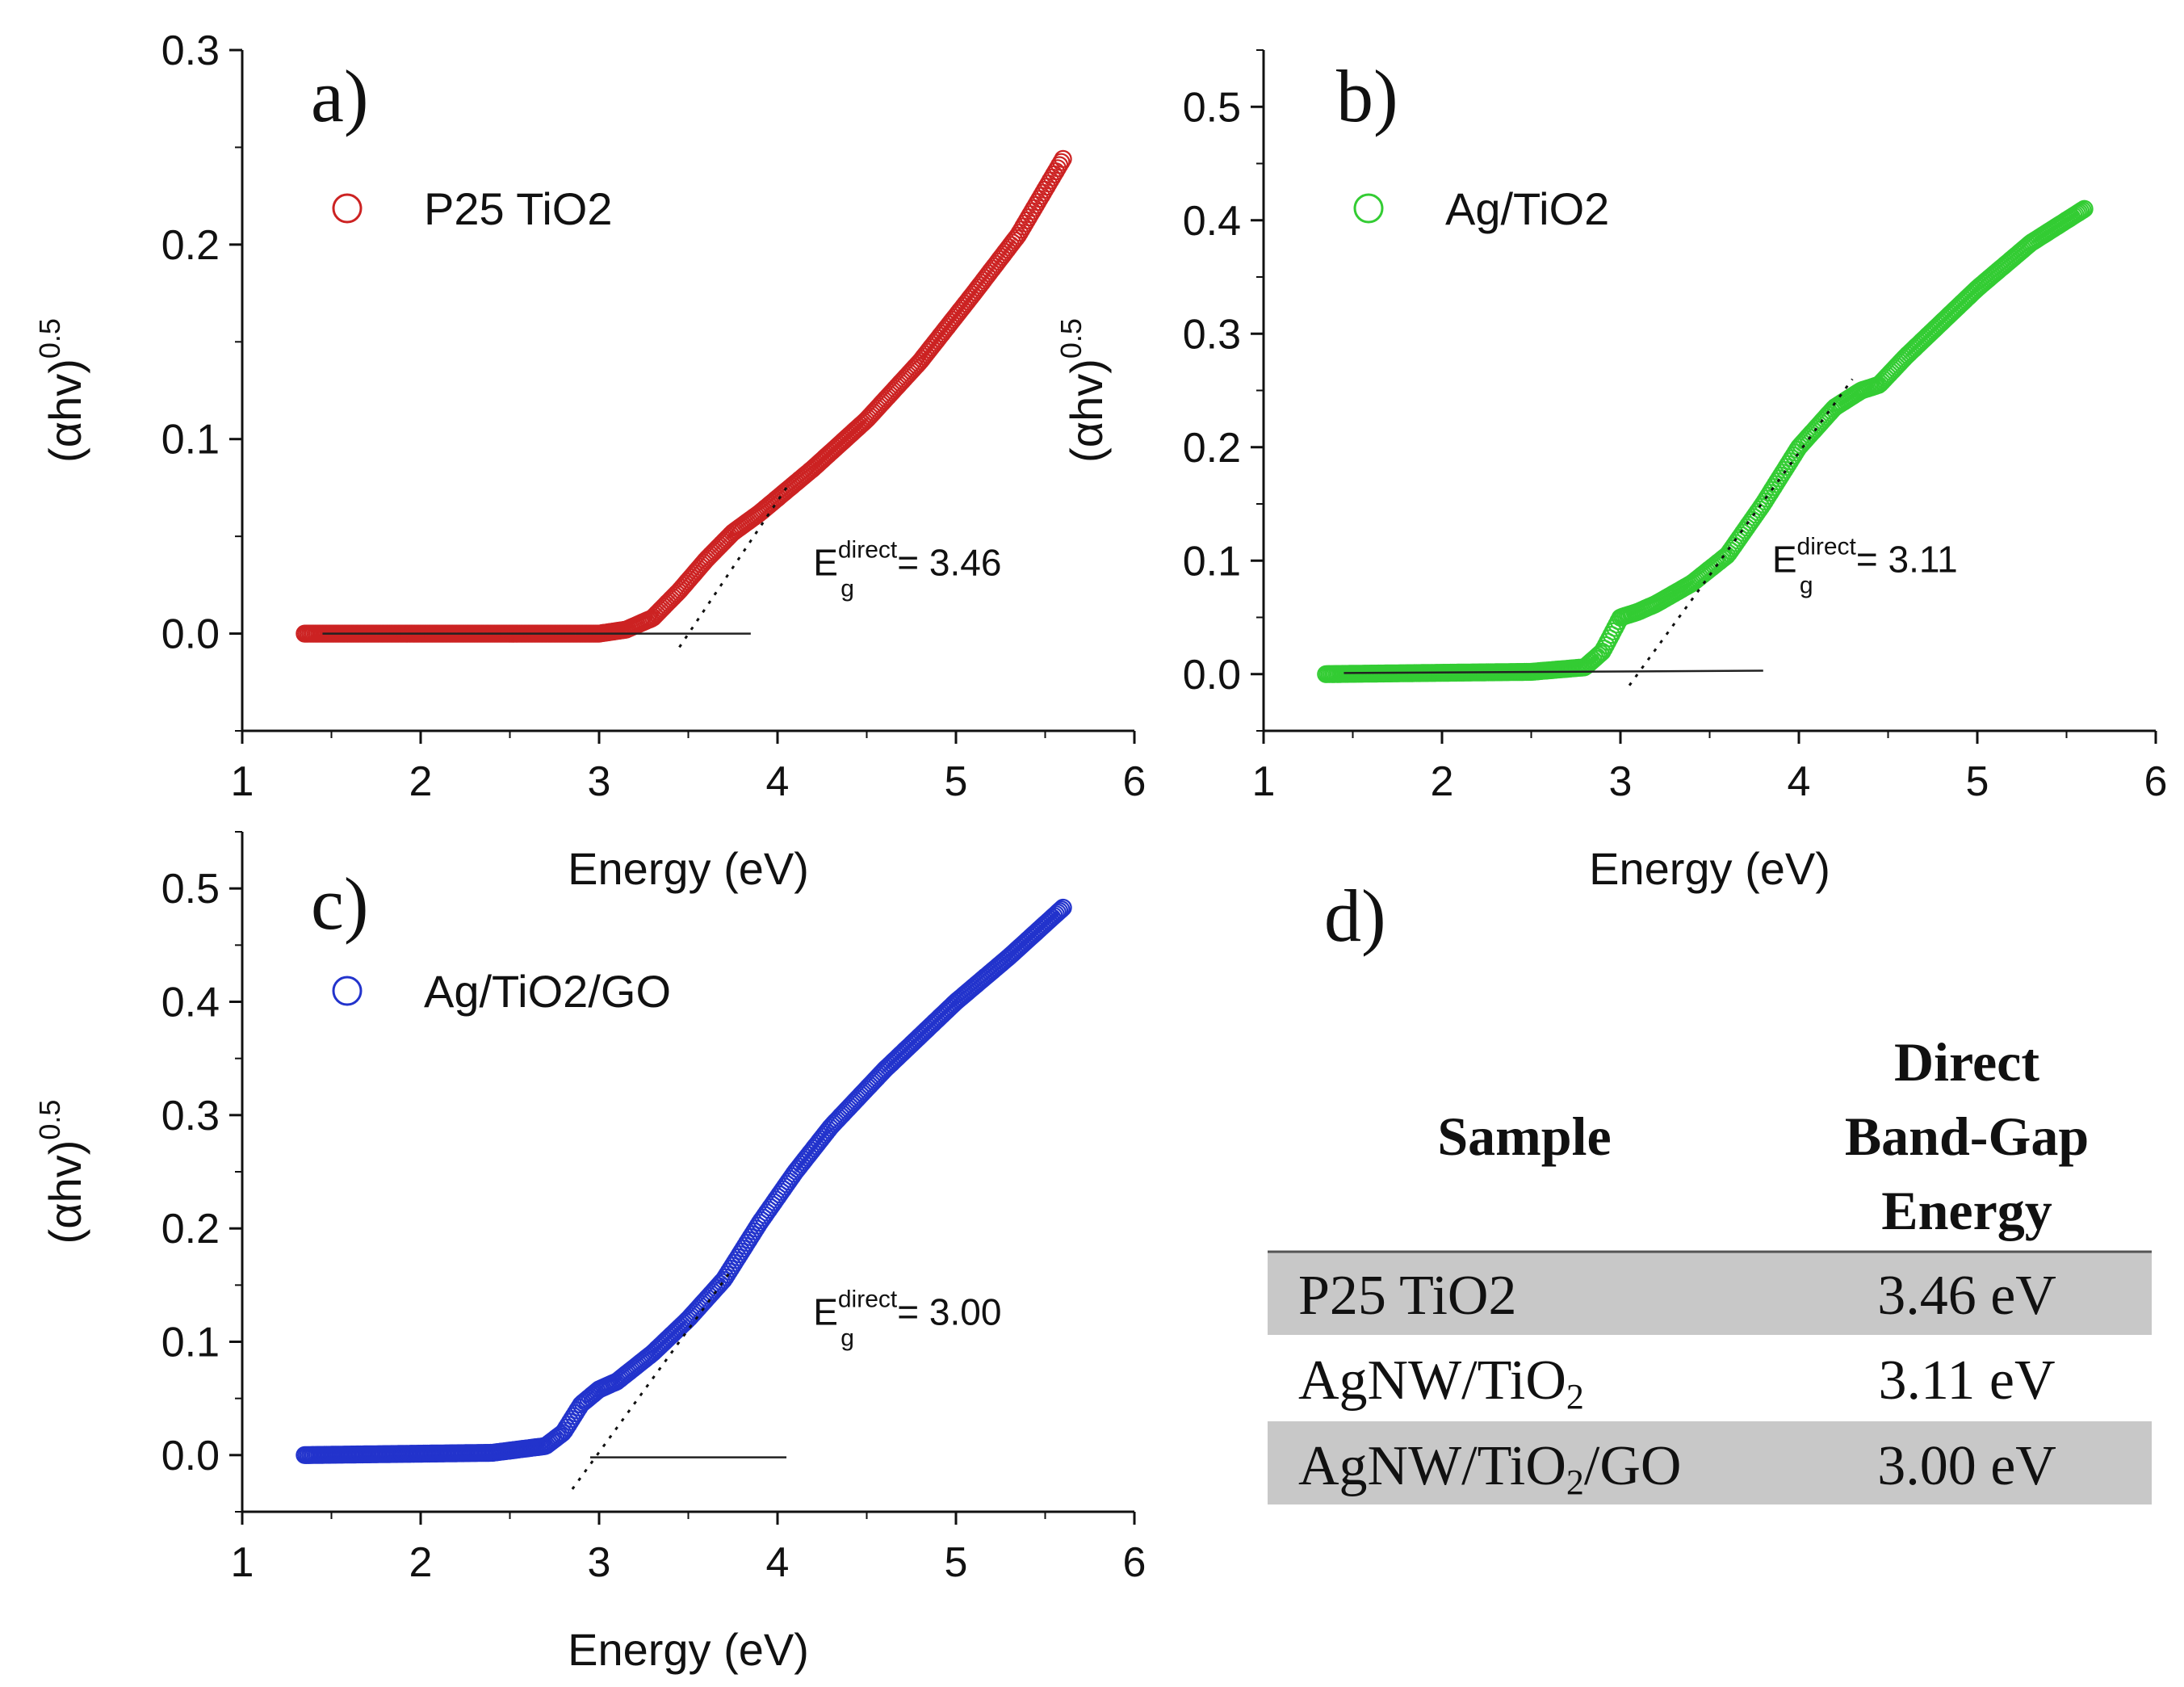 This screenshot has width=2184, height=1687. What do you see at coordinates (1967, 1210) in the screenshot?
I see `table-header-energy-line3: Energy` at bounding box center [1967, 1210].